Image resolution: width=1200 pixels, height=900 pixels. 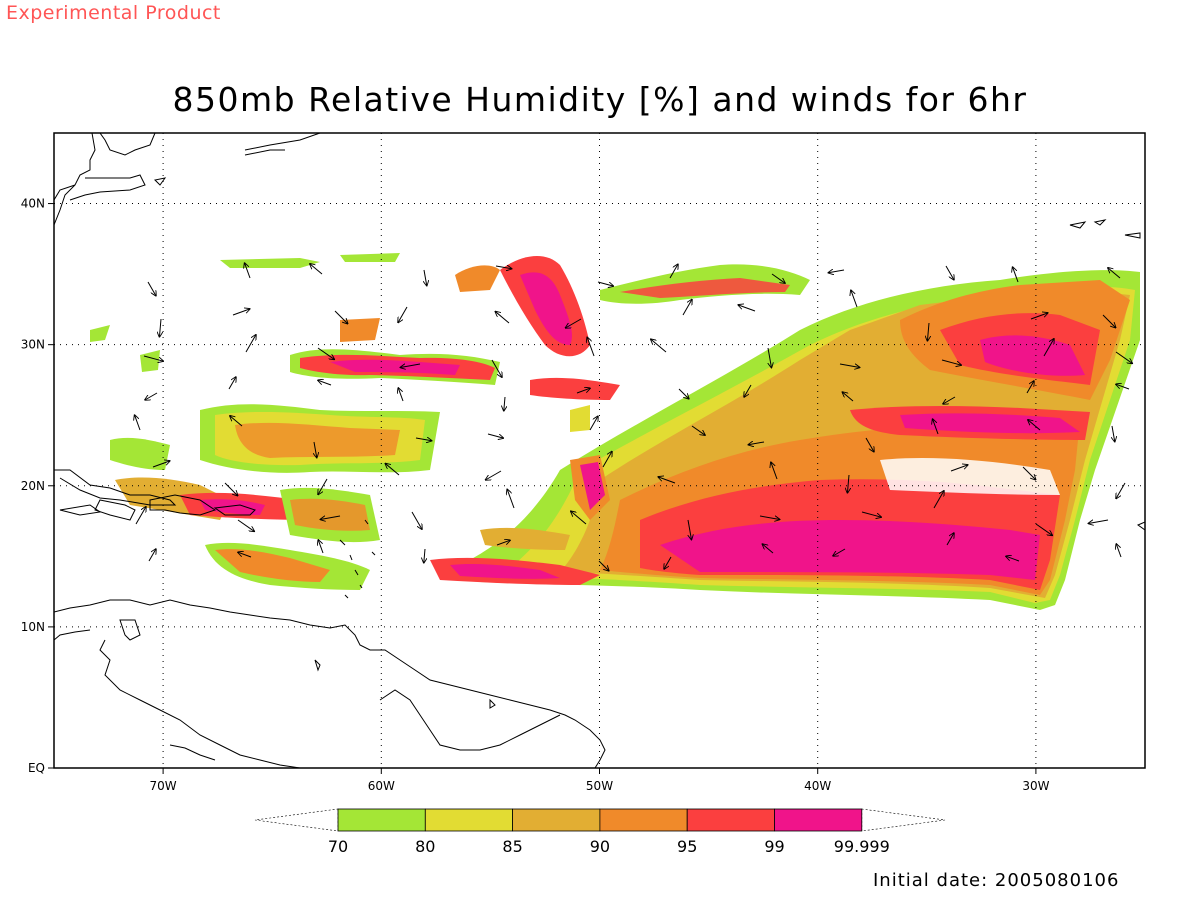 What do you see at coordinates (862, 846) in the screenshot?
I see `colorbar-label: 99.999` at bounding box center [862, 846].